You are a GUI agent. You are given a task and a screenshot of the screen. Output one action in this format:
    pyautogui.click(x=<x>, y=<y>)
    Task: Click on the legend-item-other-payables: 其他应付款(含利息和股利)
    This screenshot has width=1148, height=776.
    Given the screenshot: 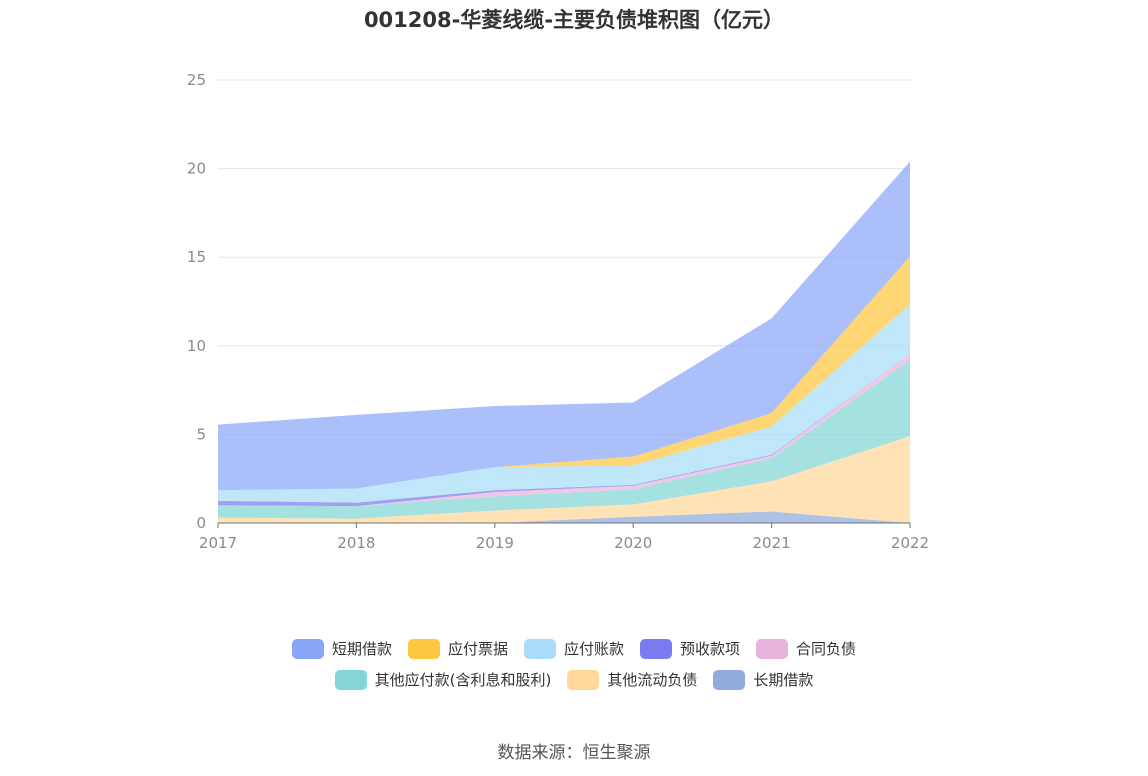 What is the action you would take?
    pyautogui.click(x=443, y=679)
    